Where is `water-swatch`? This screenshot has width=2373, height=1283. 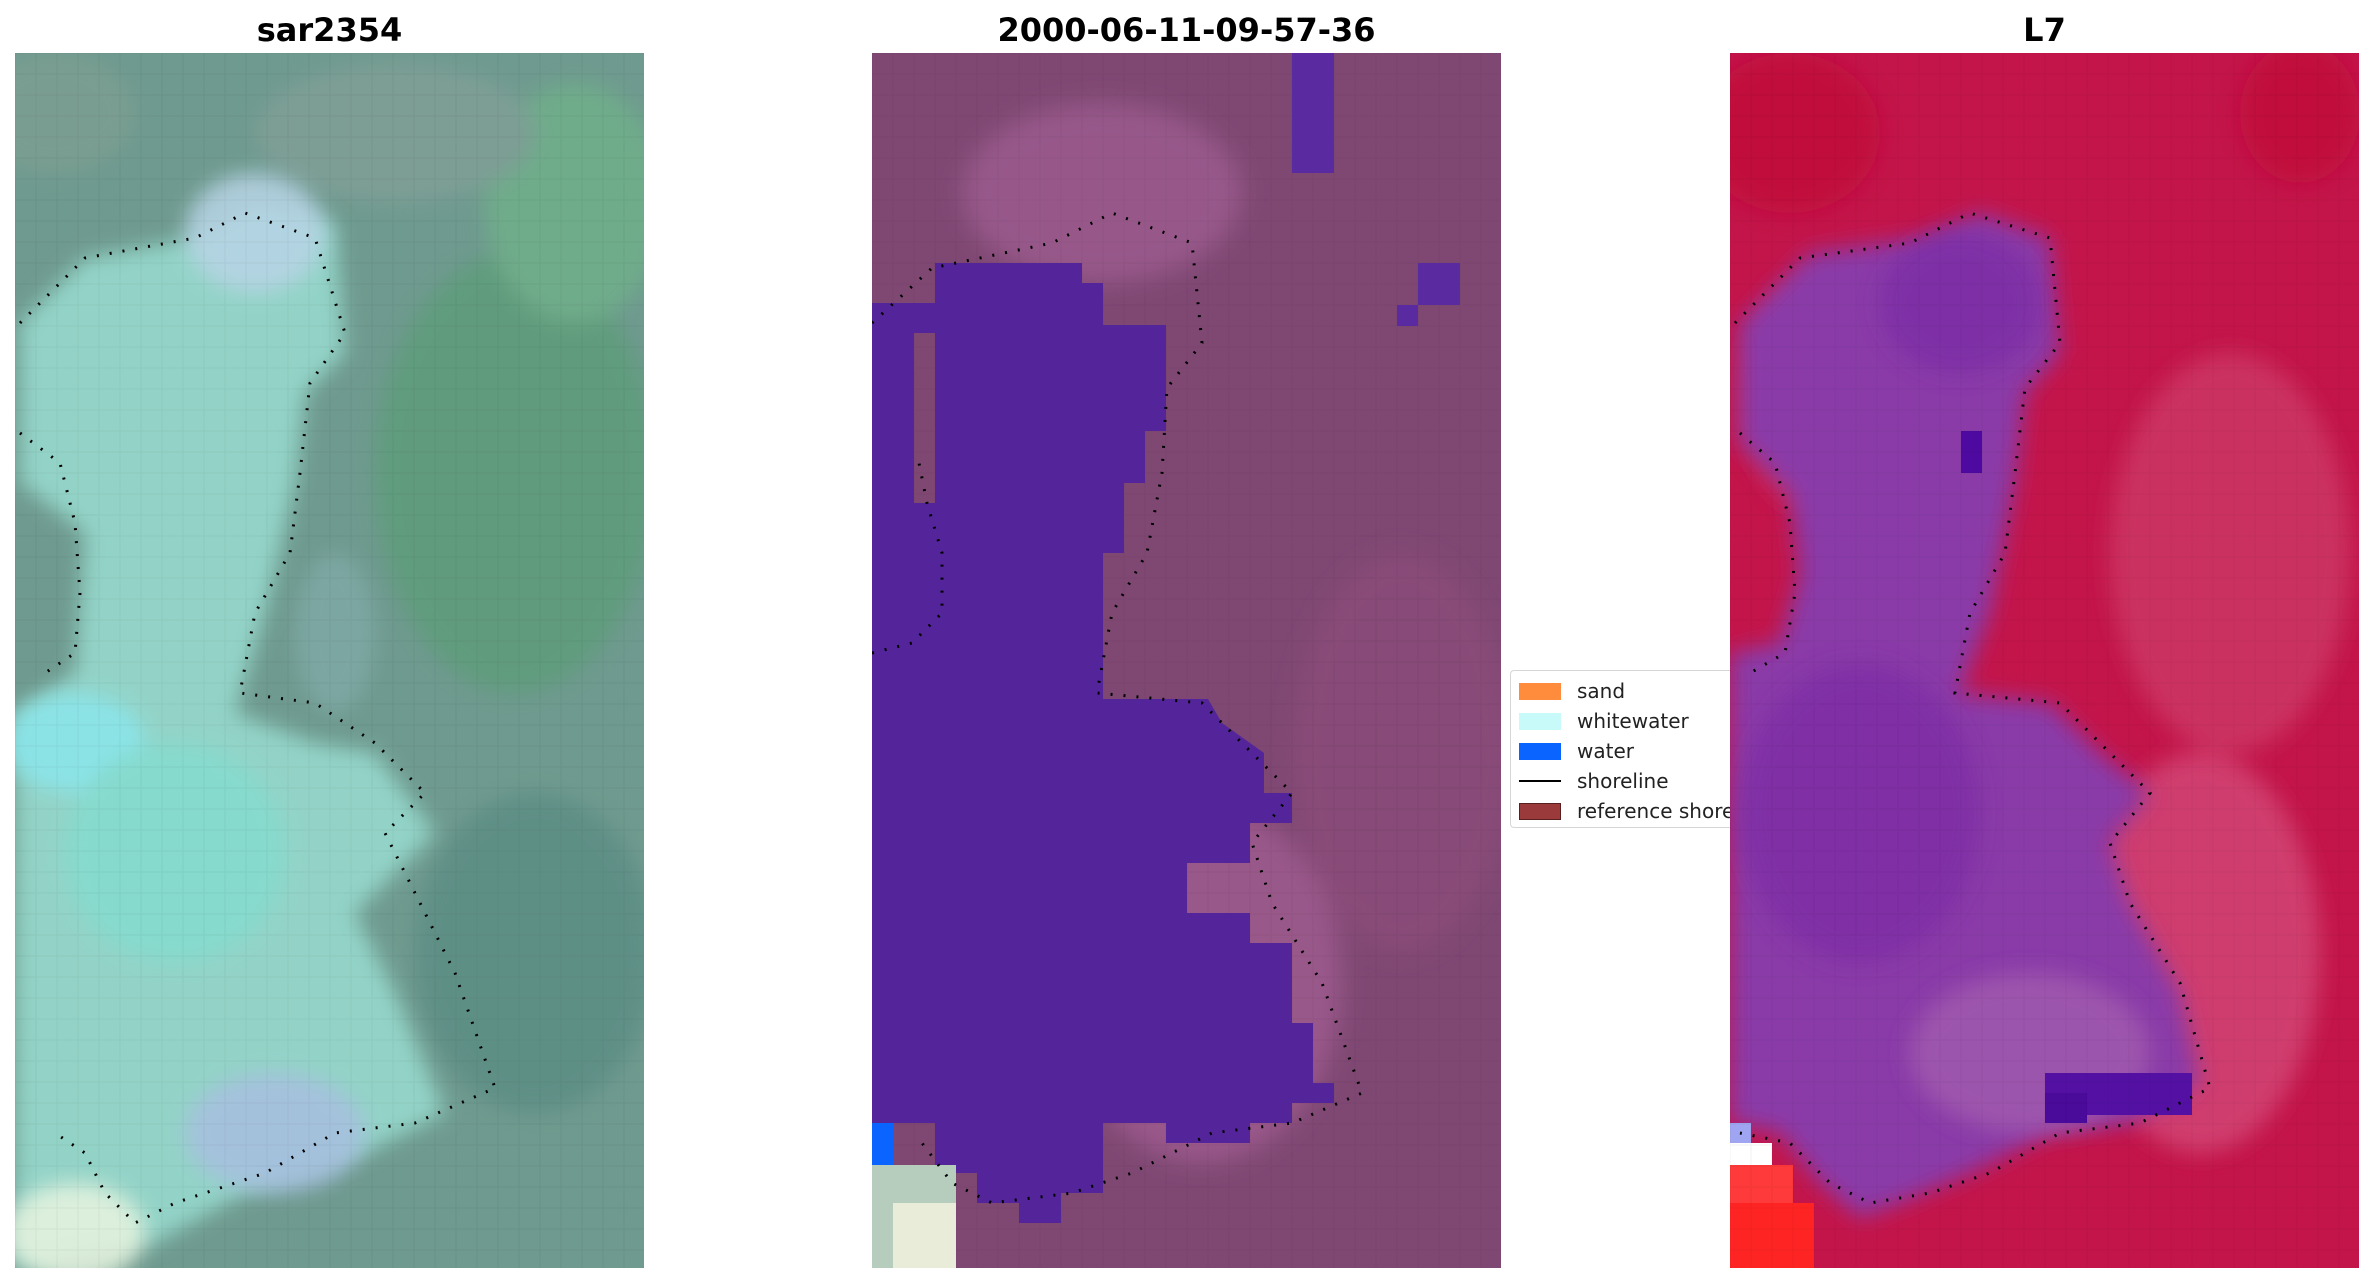
water-swatch is located at coordinates (1540, 751).